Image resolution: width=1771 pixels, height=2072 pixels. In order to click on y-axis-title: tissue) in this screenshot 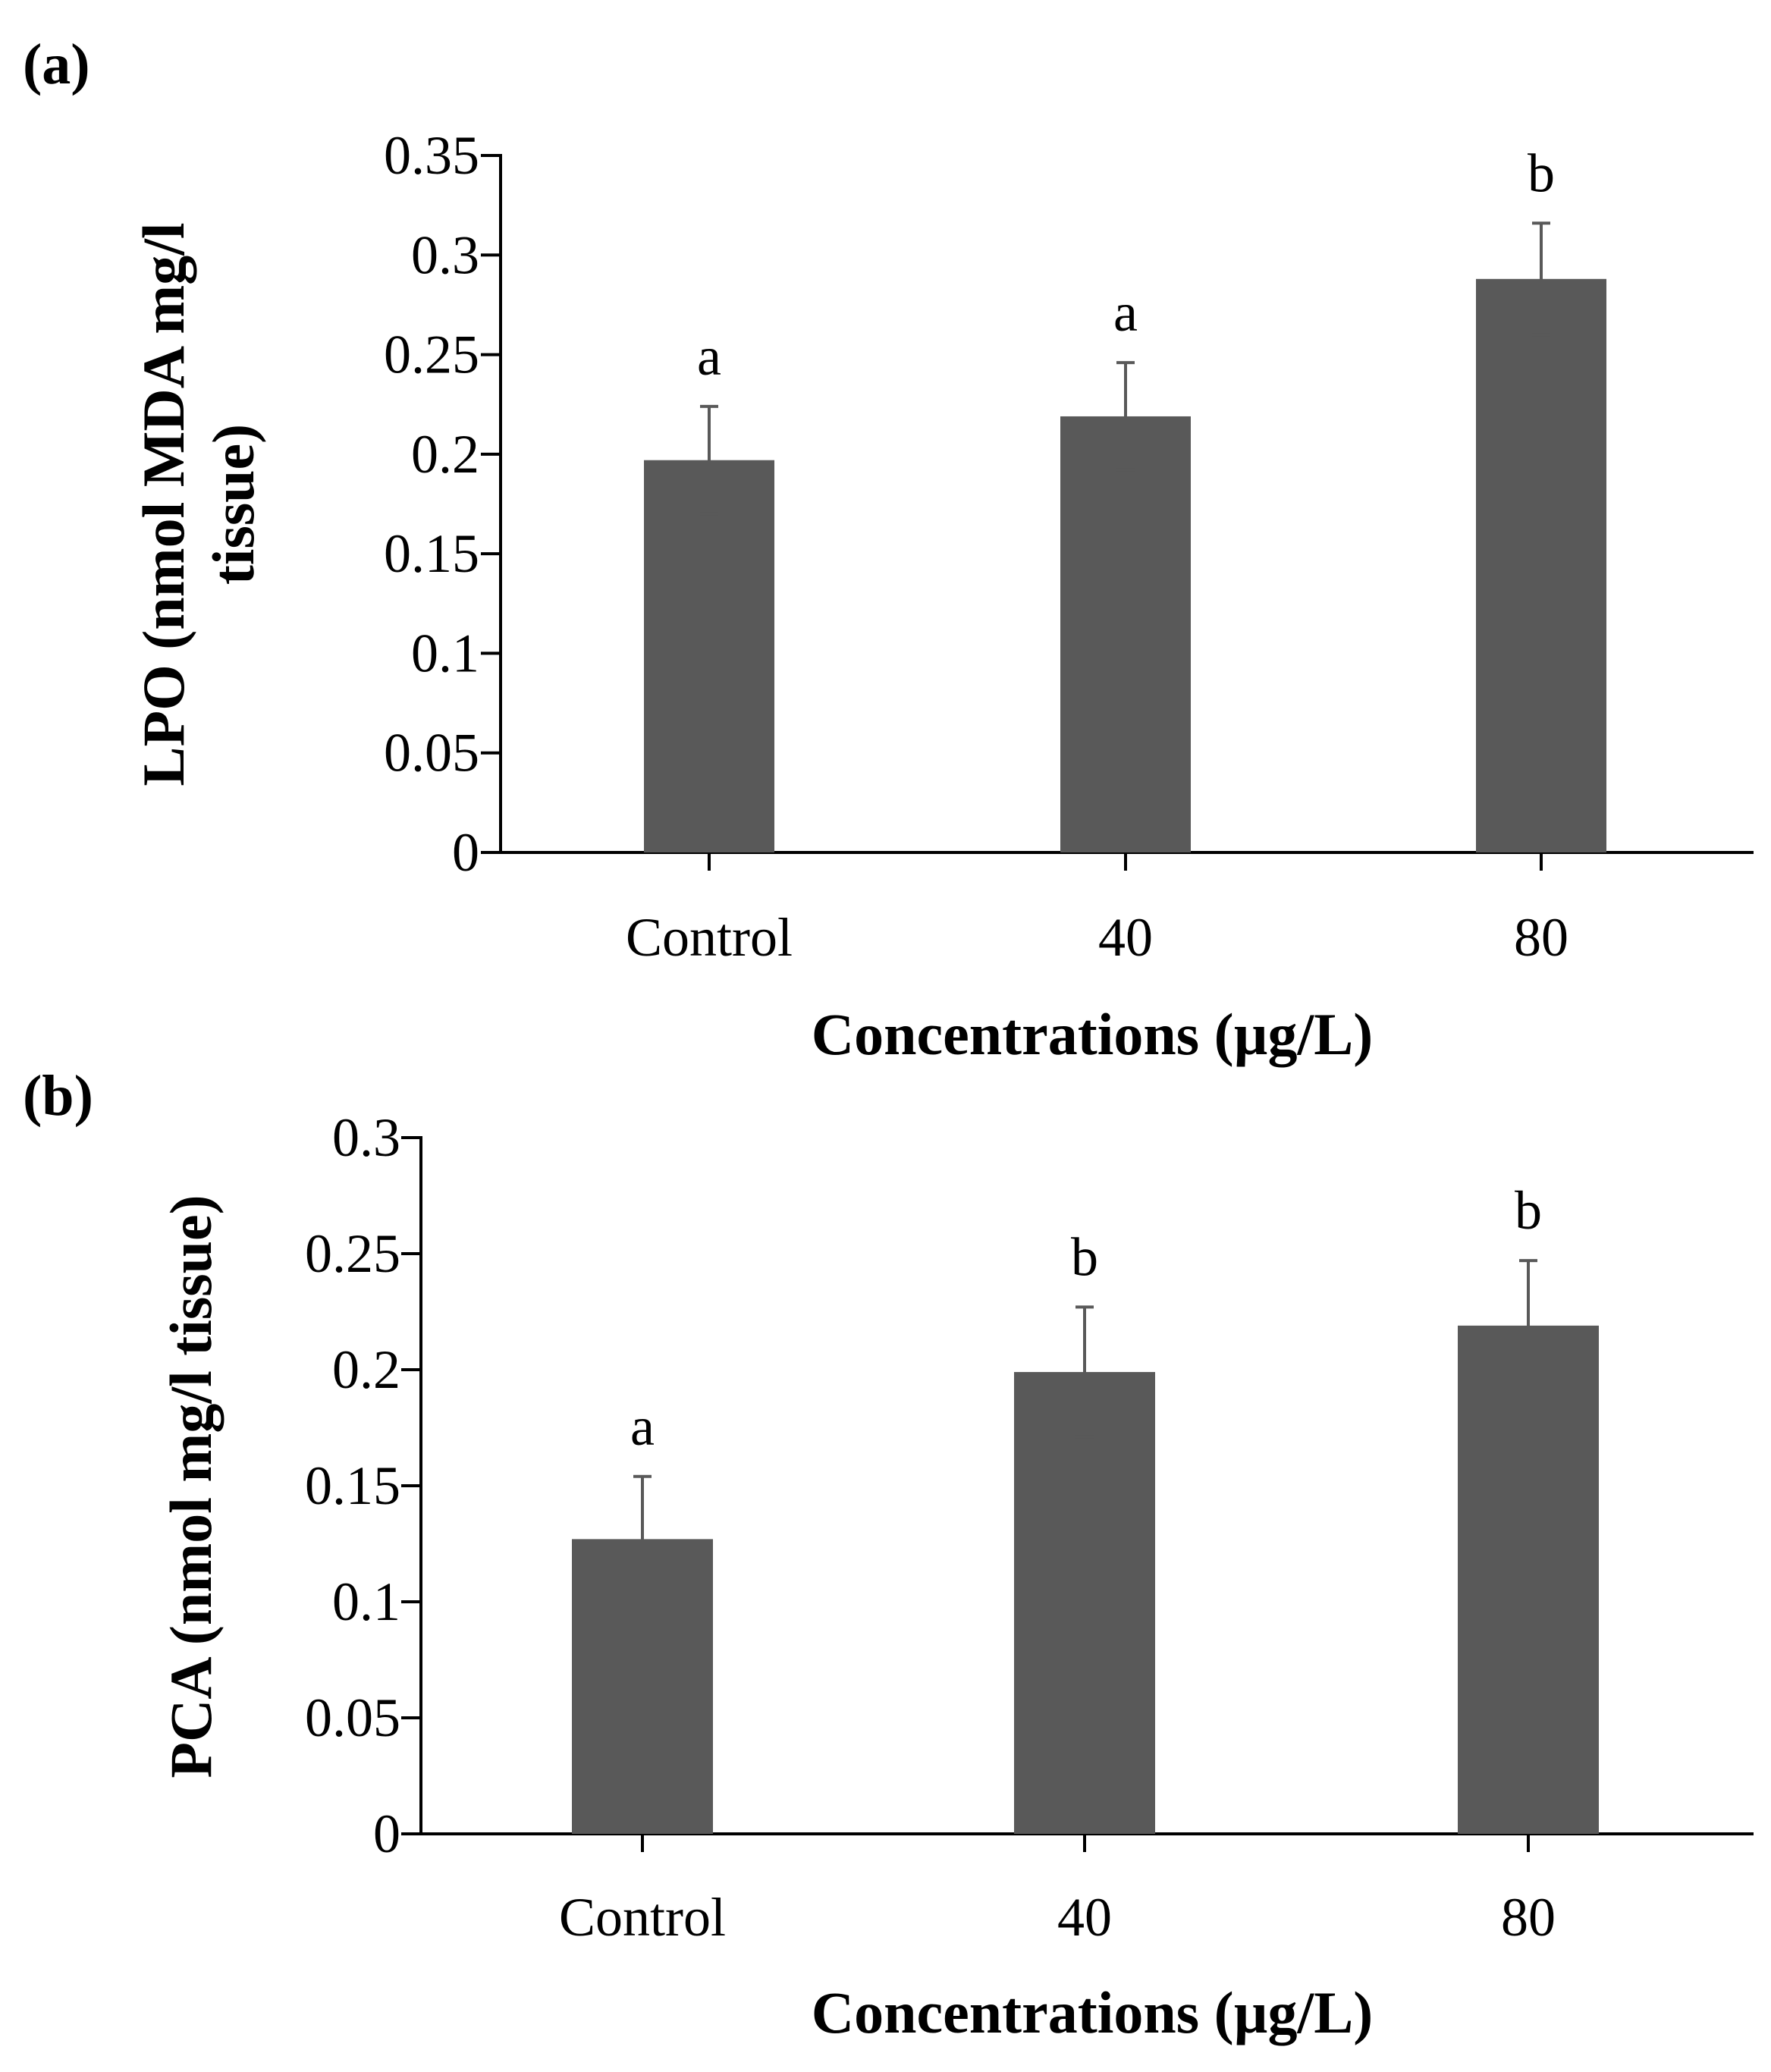, I will do `click(233, 504)`.